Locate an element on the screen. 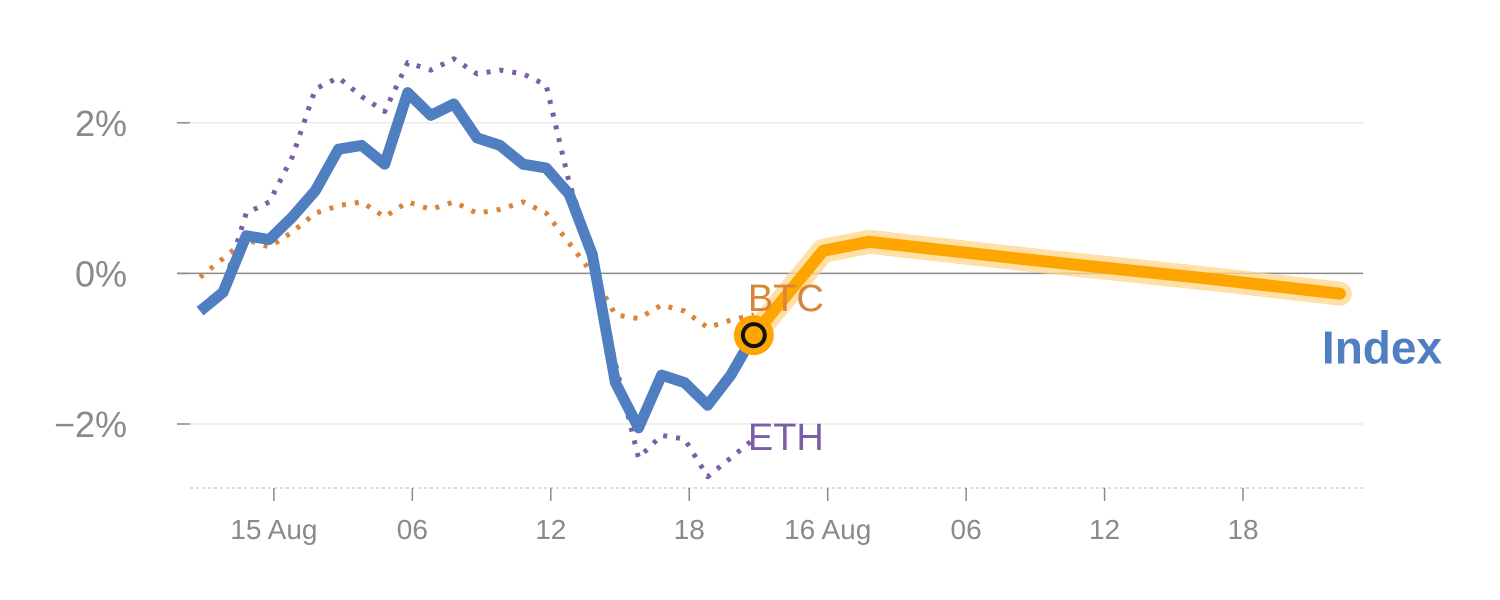  forecast-line is located at coordinates (1046, 288).